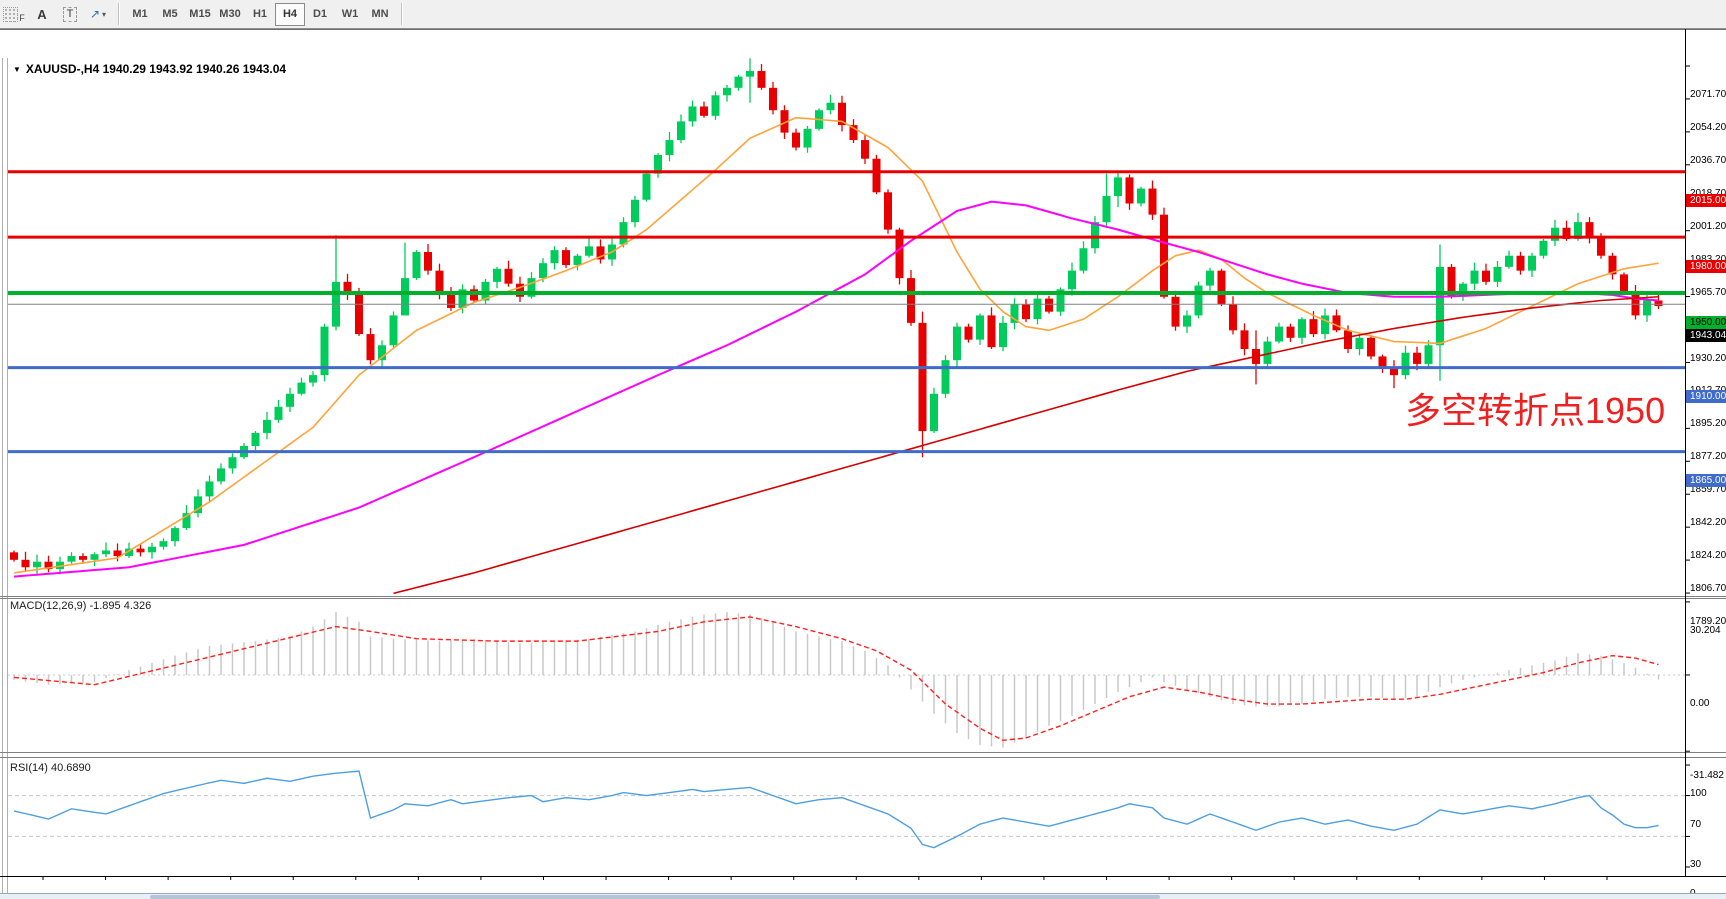  I want to click on price-tick-label: 1895.20, so click(1708, 424).